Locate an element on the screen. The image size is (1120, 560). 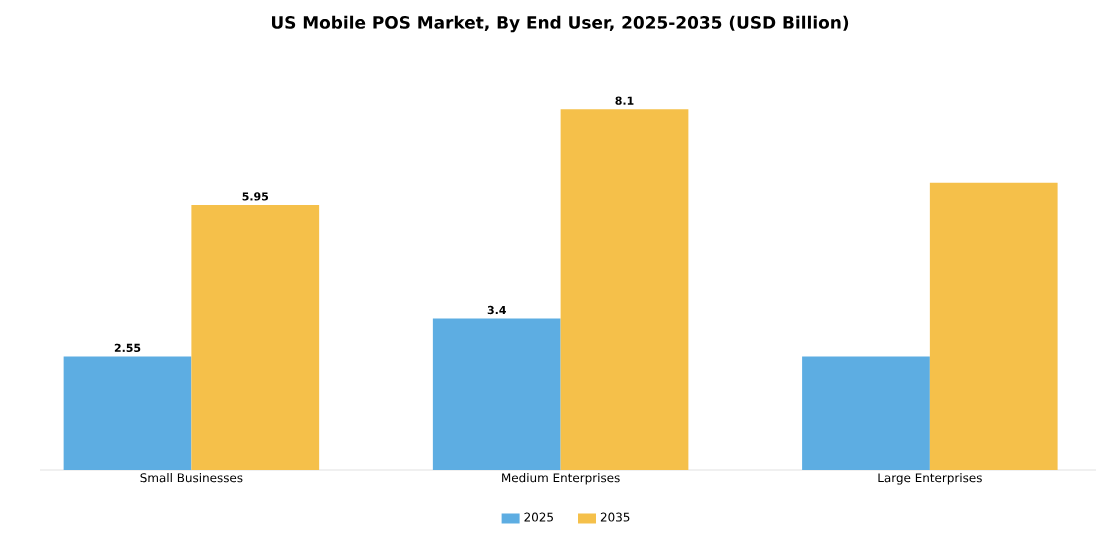
chart-title: US Mobile POS Market, By End User, 2025-2035 (USD Billion) is located at coordinates (560, 24).